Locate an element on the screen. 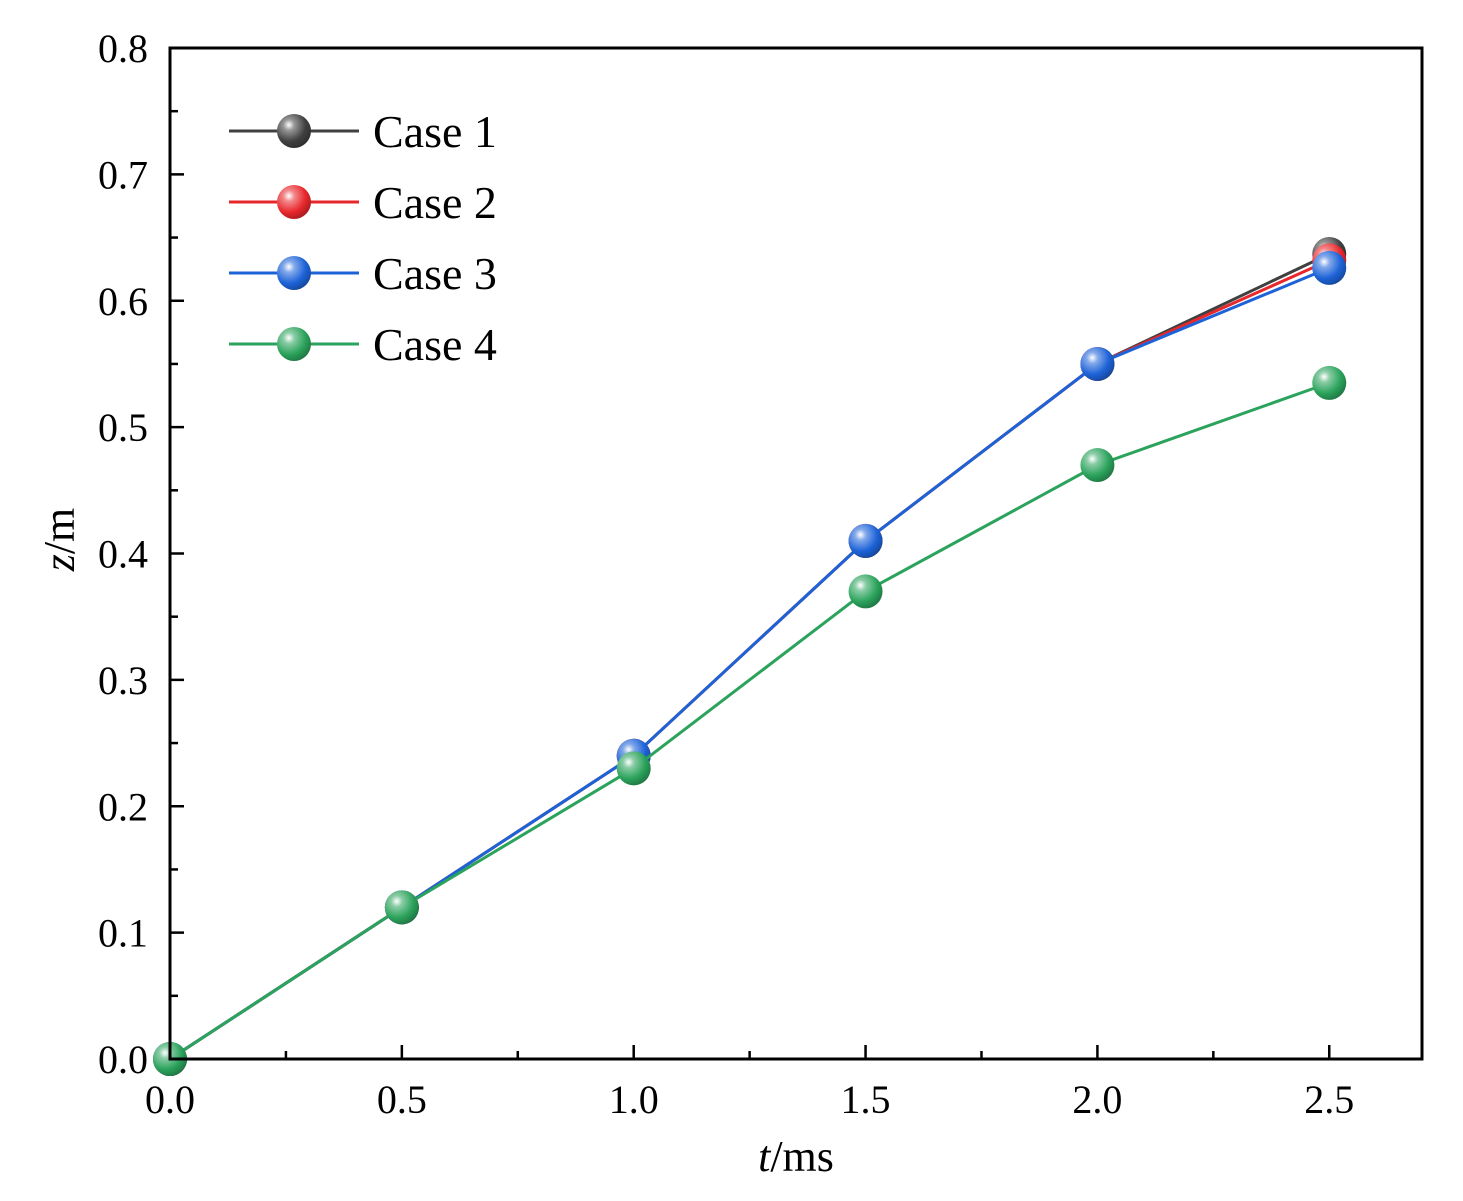  y-tick-label: 0.0 is located at coordinates (123, 1059).